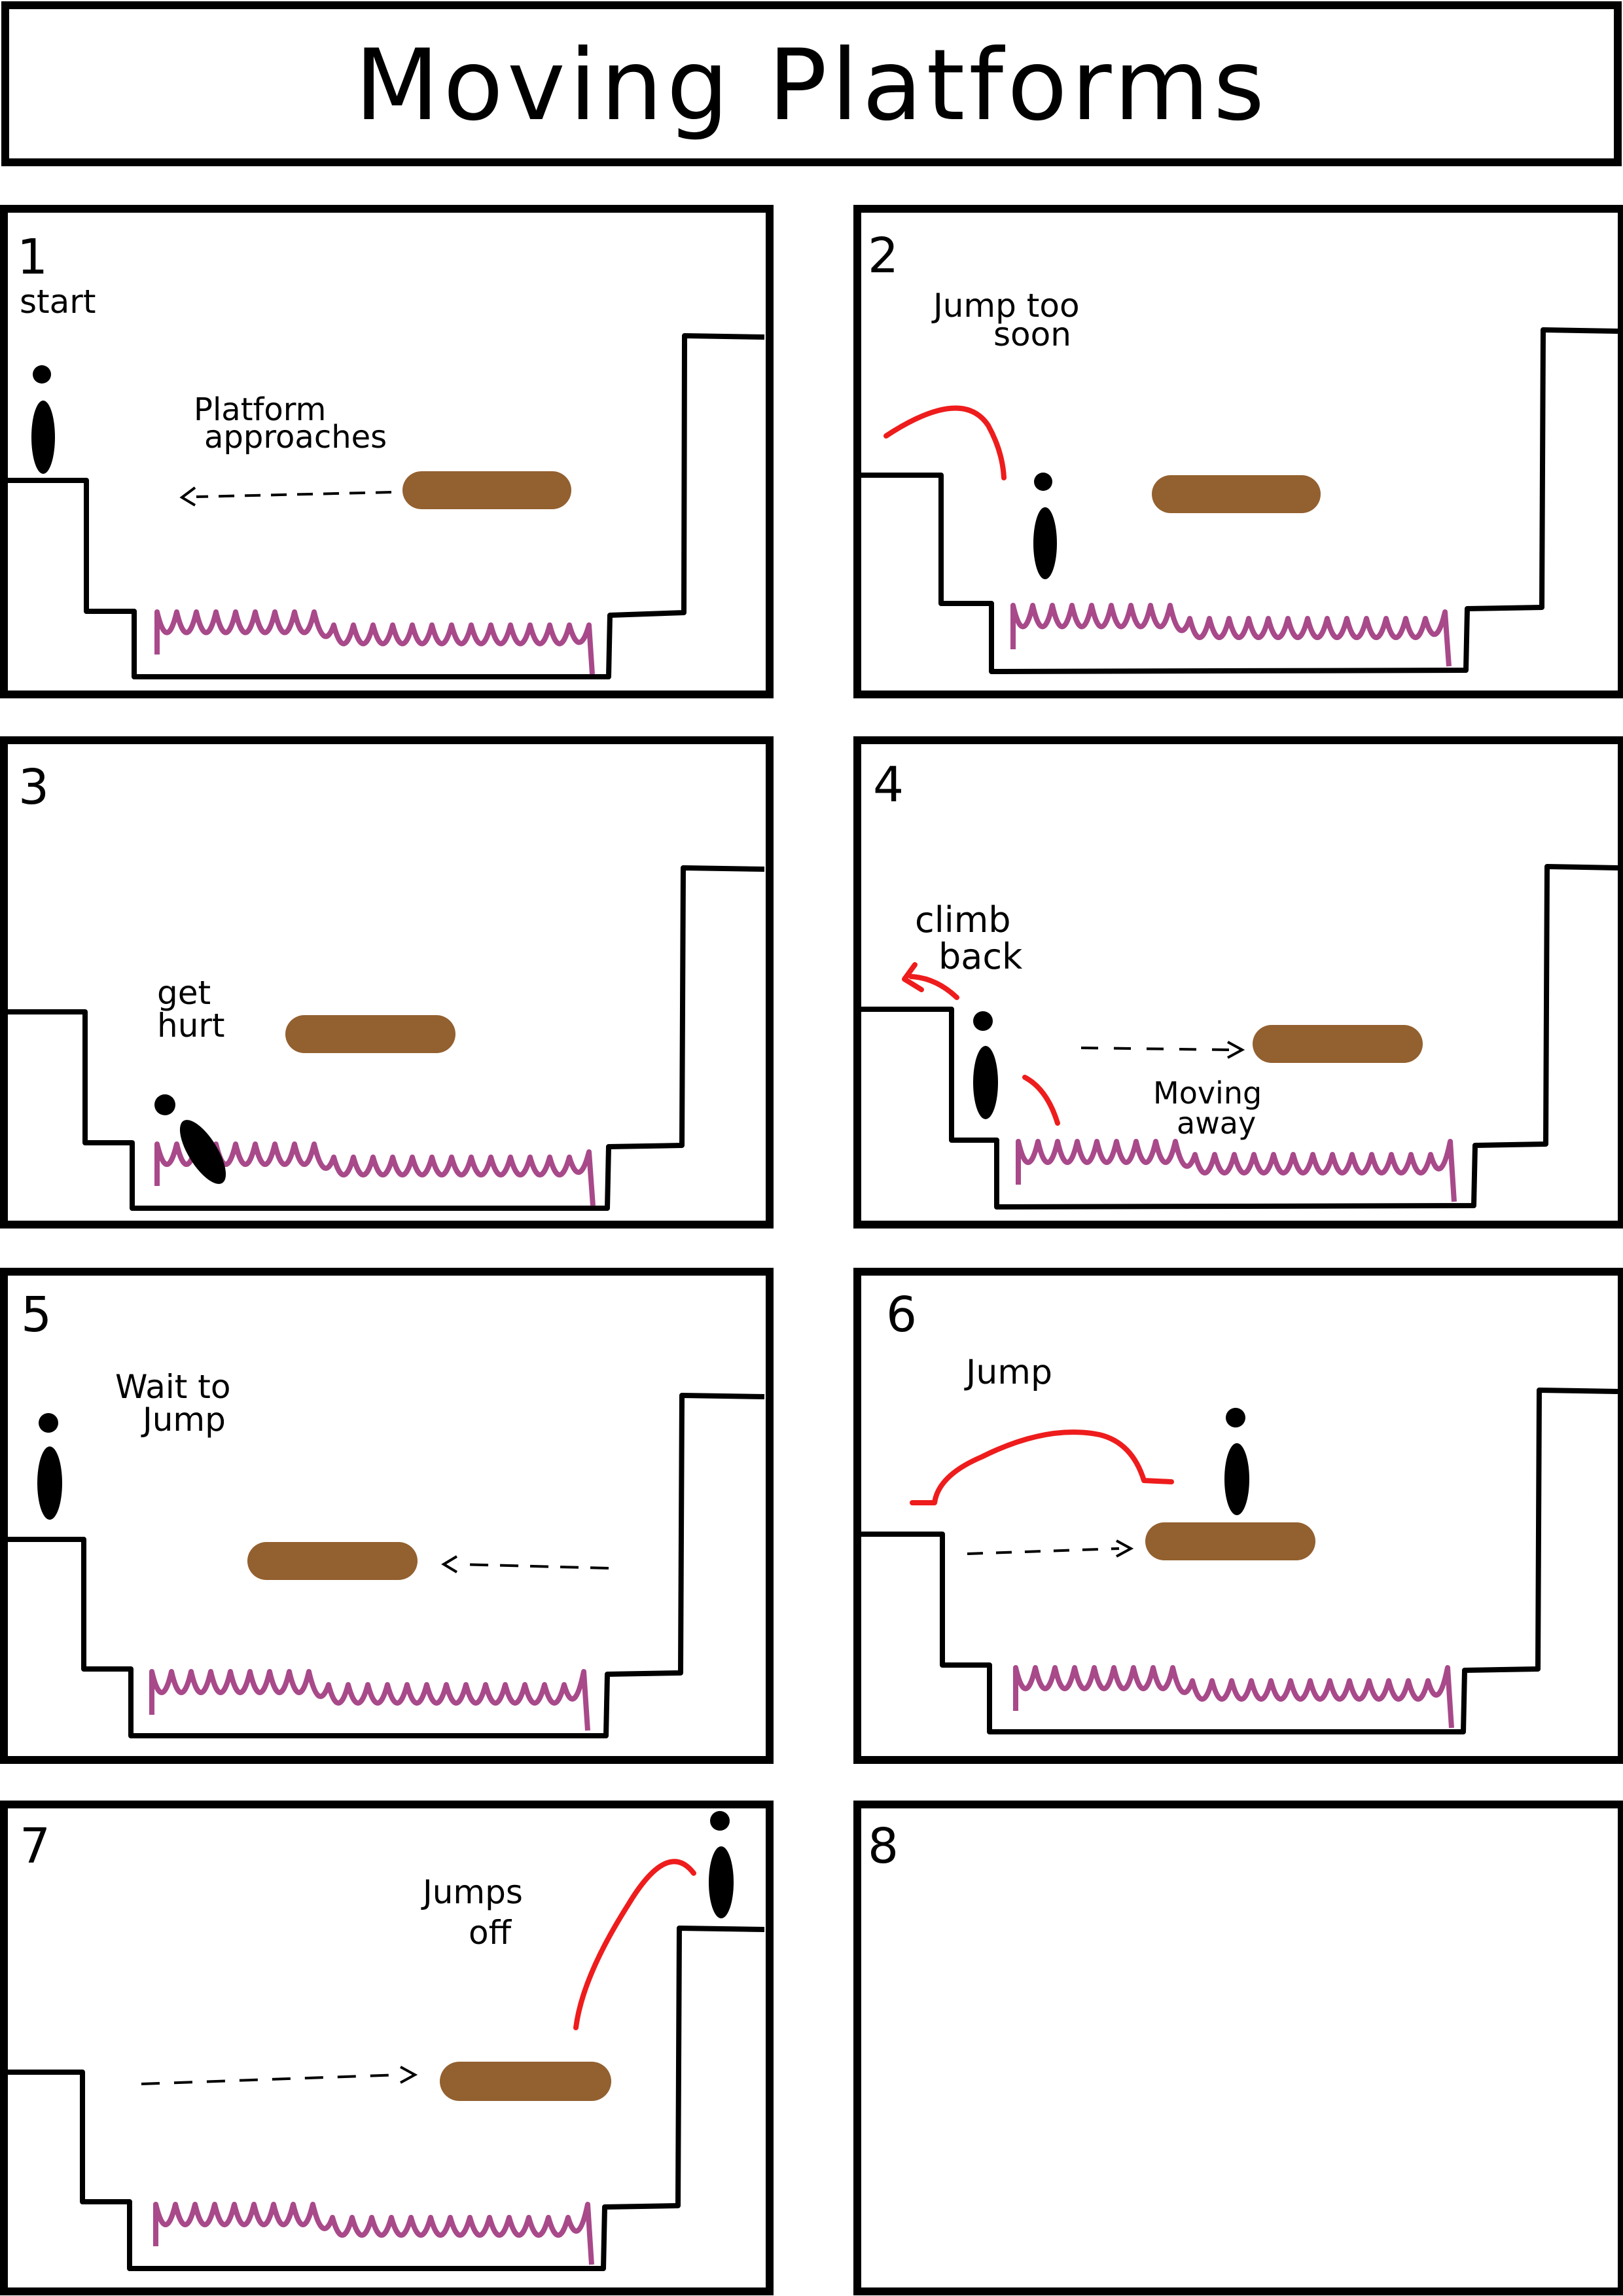  Describe the element at coordinates (260, 409) in the screenshot. I see `note-platform: Platform` at that location.